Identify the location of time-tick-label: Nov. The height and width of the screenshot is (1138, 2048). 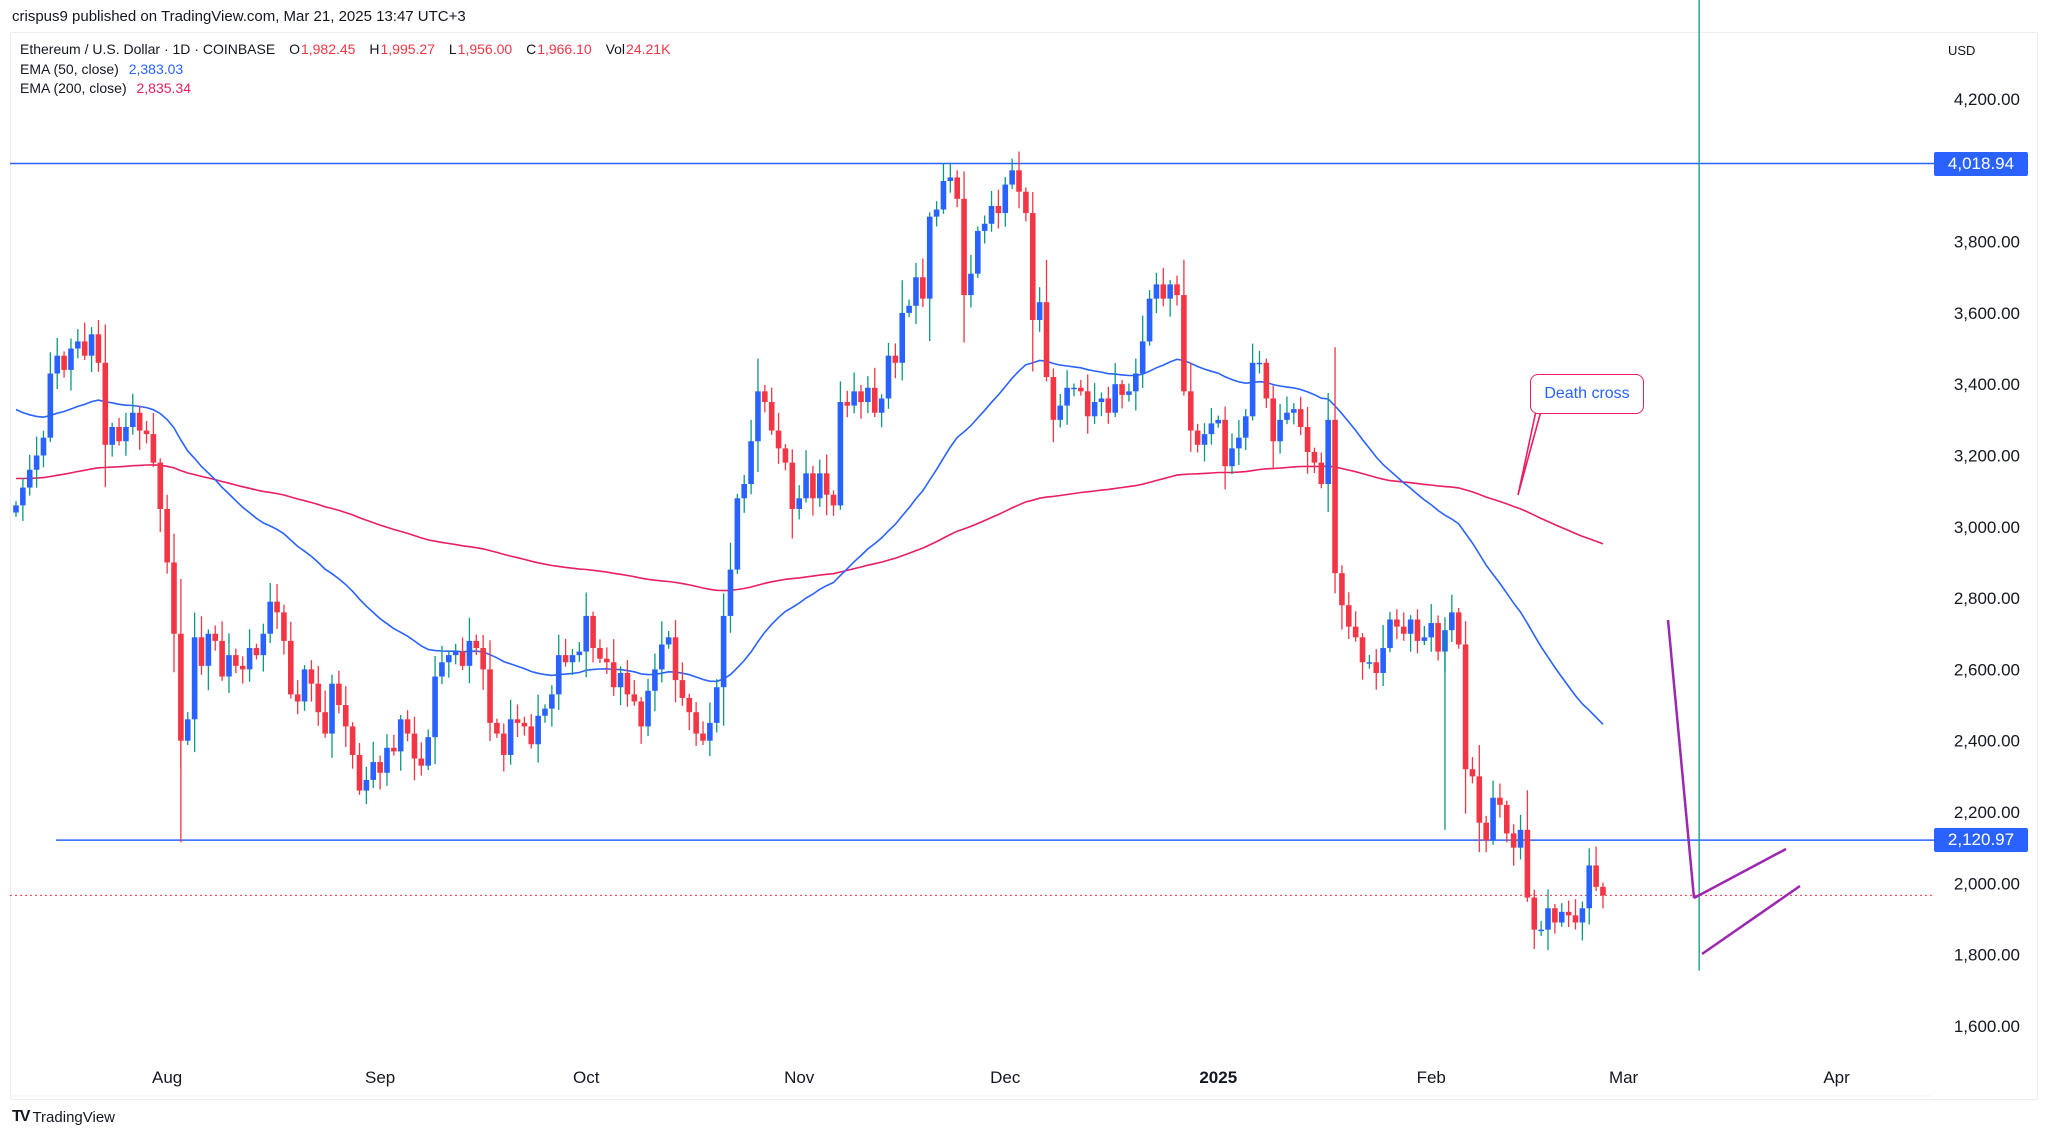
(799, 1077).